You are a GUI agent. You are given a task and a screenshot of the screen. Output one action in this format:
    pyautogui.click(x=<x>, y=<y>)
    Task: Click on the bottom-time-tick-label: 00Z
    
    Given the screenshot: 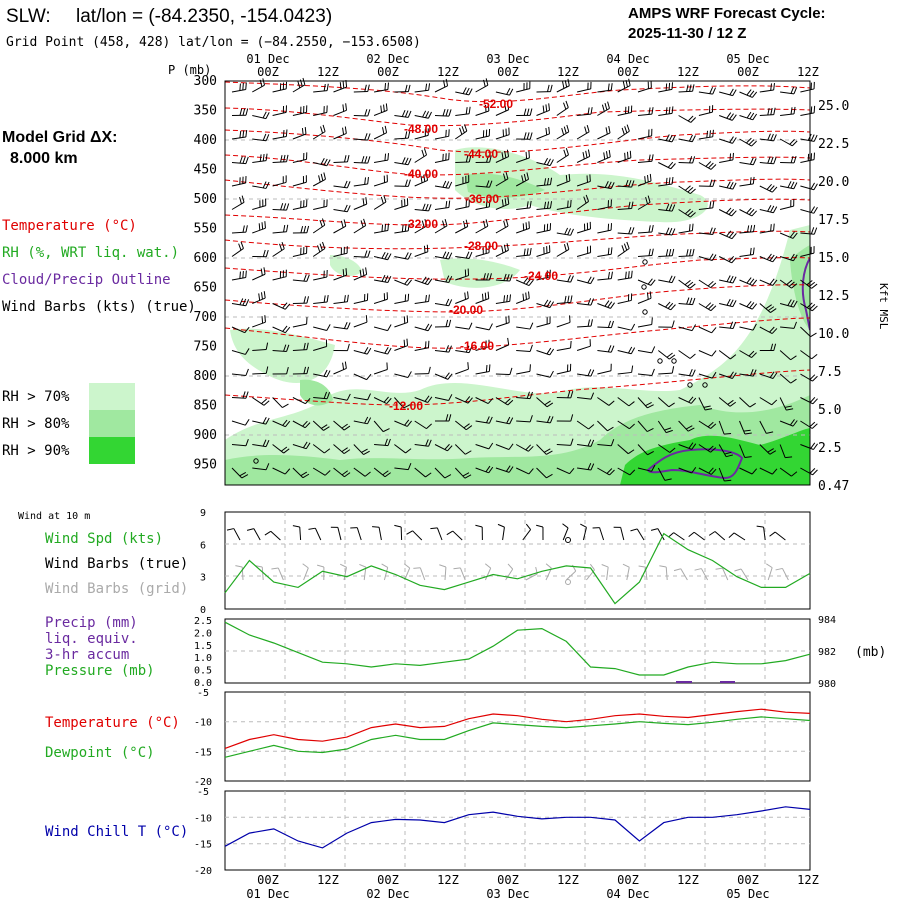 What is the action you would take?
    pyautogui.click(x=508, y=880)
    